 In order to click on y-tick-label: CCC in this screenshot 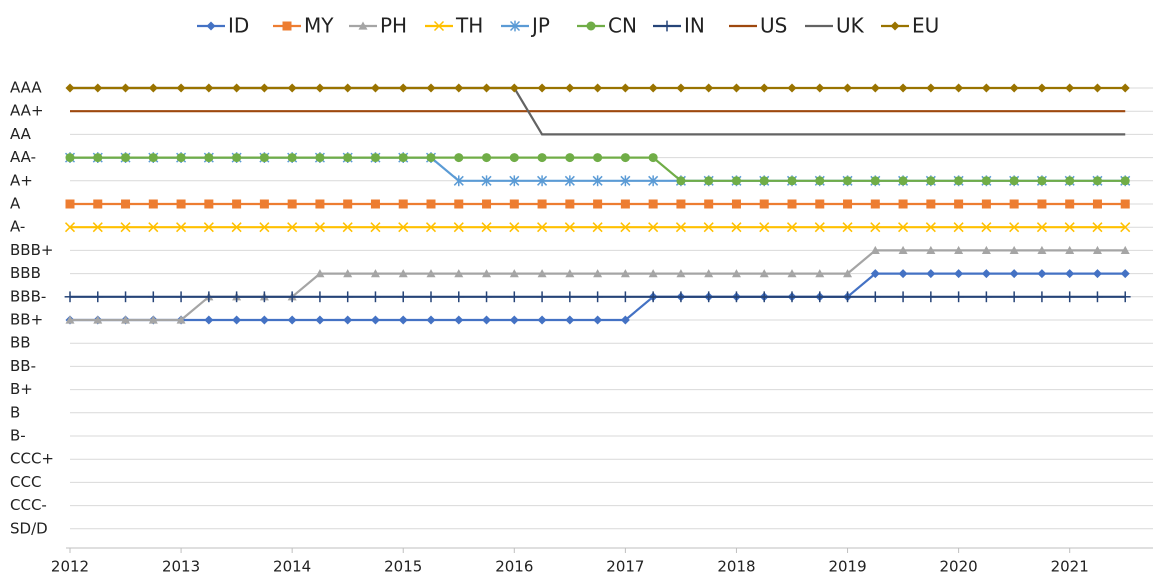, I will do `click(25, 482)`.